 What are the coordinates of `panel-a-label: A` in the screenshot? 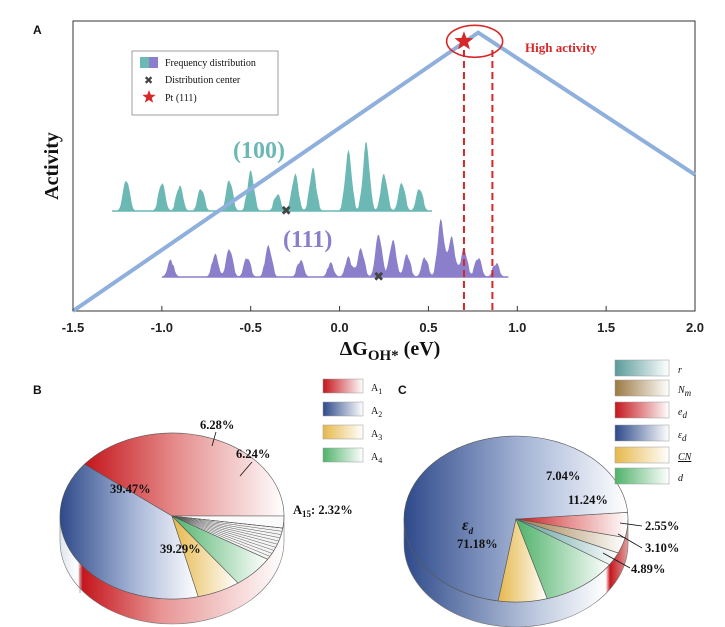 It's located at (37, 30).